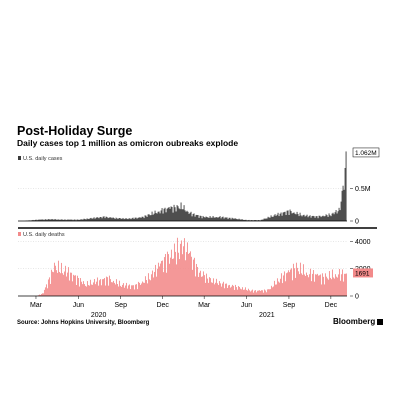  I want to click on brand-square-icon, so click(380, 321).